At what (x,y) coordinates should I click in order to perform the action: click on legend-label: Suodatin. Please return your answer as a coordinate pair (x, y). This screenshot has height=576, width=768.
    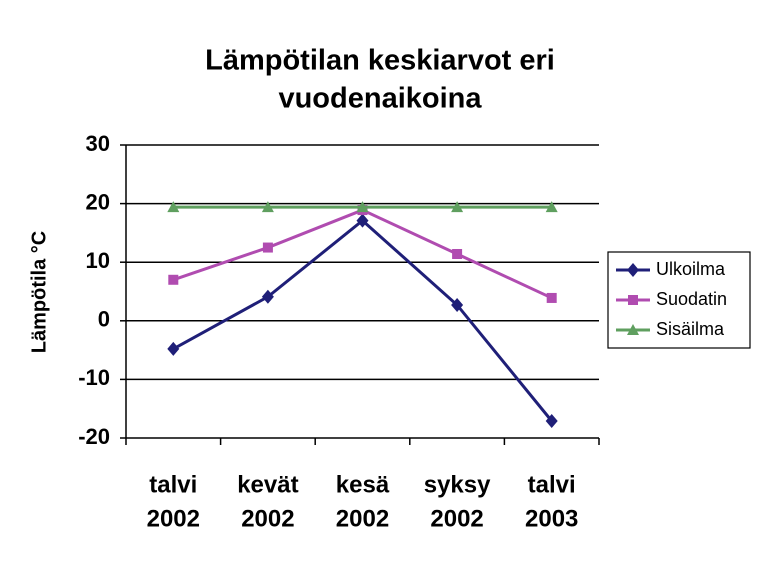
    Looking at the image, I should click on (691, 299).